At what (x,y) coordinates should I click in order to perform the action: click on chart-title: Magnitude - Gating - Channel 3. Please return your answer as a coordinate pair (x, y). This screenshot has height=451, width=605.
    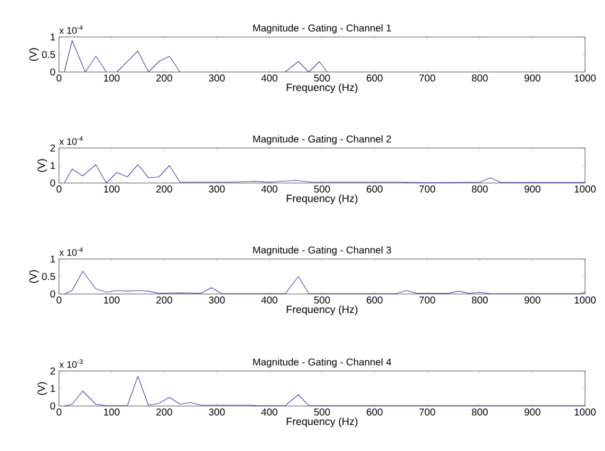
    Looking at the image, I should click on (322, 251).